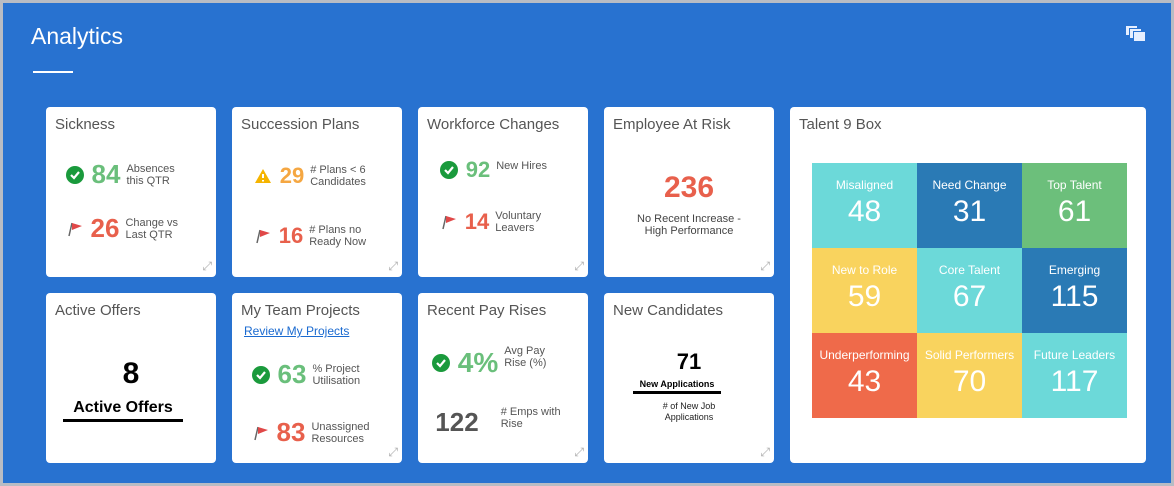 The width and height of the screenshot is (1174, 486). What do you see at coordinates (340, 426) in the screenshot?
I see `metric-label: Unassigned` at bounding box center [340, 426].